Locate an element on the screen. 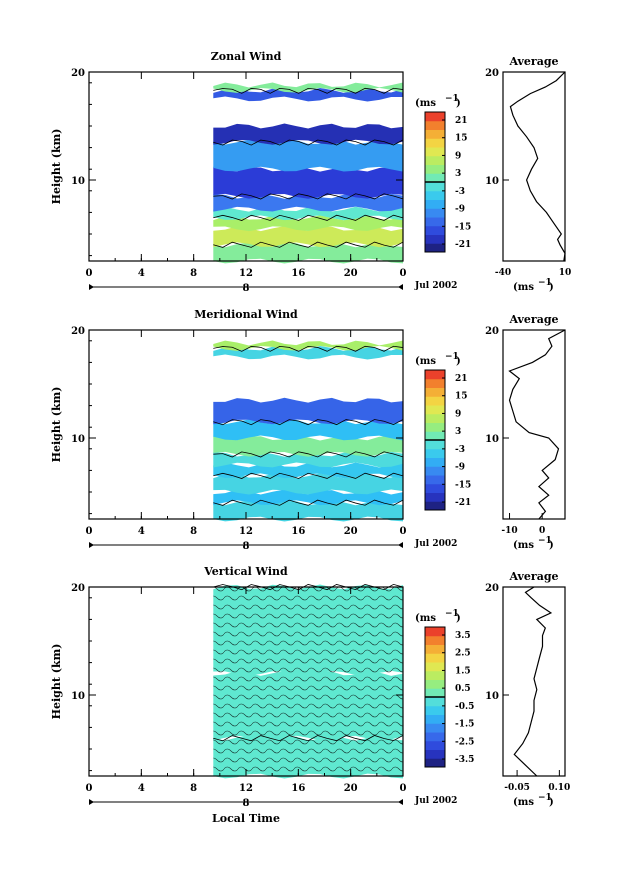 Image resolution: width=618 pixels, height=873 pixels. colorbar-tick-label: -1.5 is located at coordinates (464, 725).